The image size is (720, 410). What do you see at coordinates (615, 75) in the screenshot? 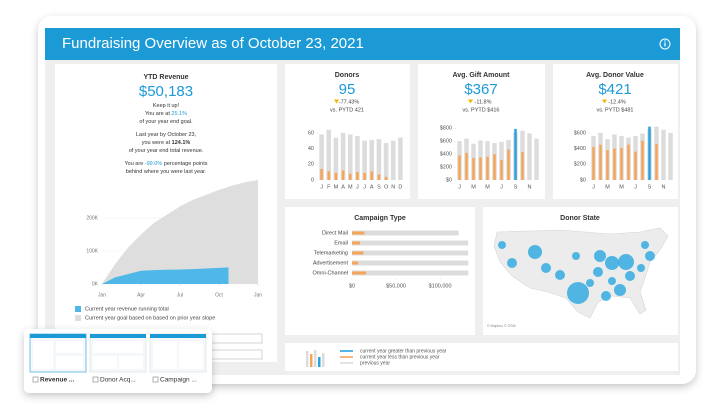
I see `kpi-title: Avg. Donor Value` at bounding box center [615, 75].